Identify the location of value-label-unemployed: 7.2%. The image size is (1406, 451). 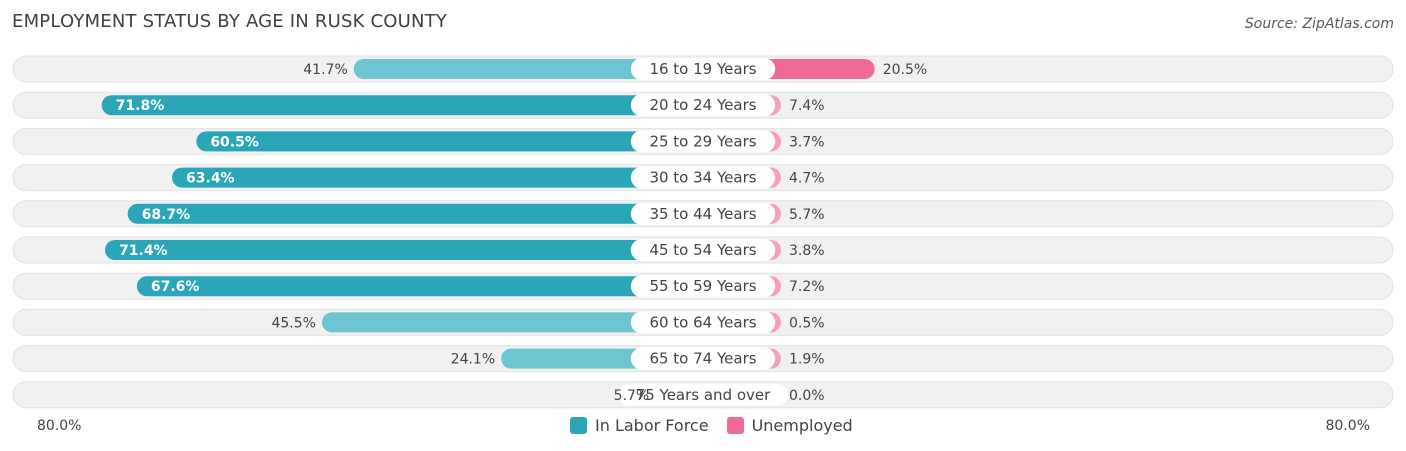
(807, 287).